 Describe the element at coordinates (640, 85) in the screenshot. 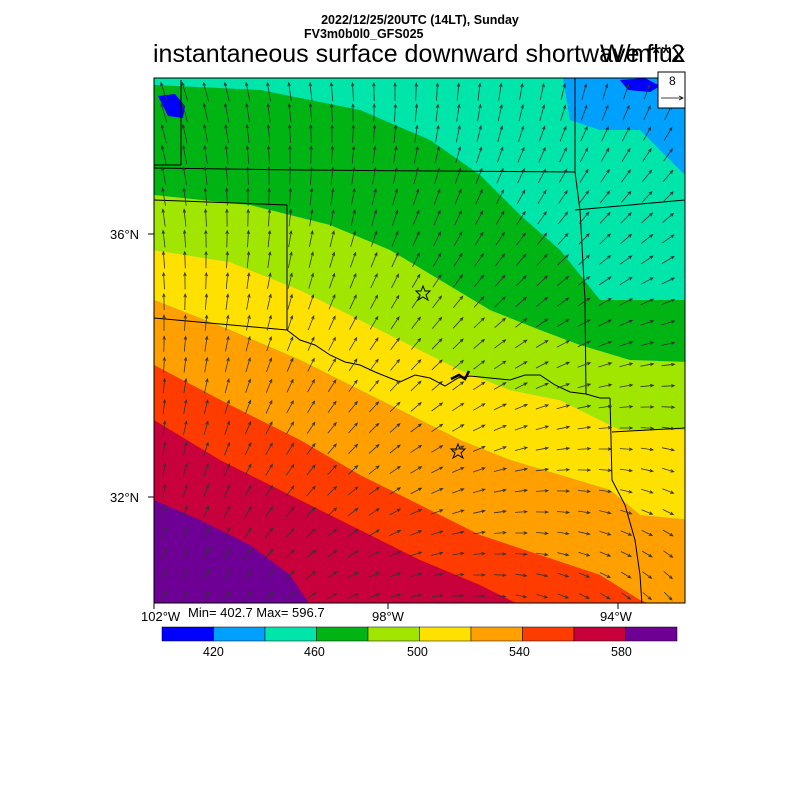

I see `field-min-patch-ne` at that location.